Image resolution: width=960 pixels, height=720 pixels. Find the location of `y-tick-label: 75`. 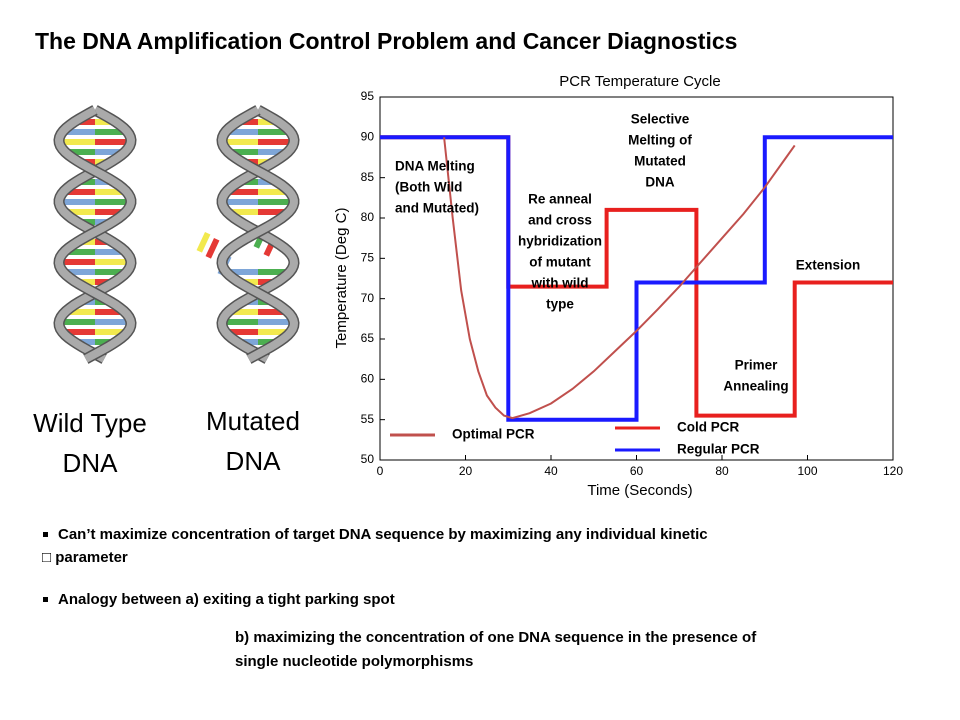

y-tick-label: 75 is located at coordinates (368, 258).